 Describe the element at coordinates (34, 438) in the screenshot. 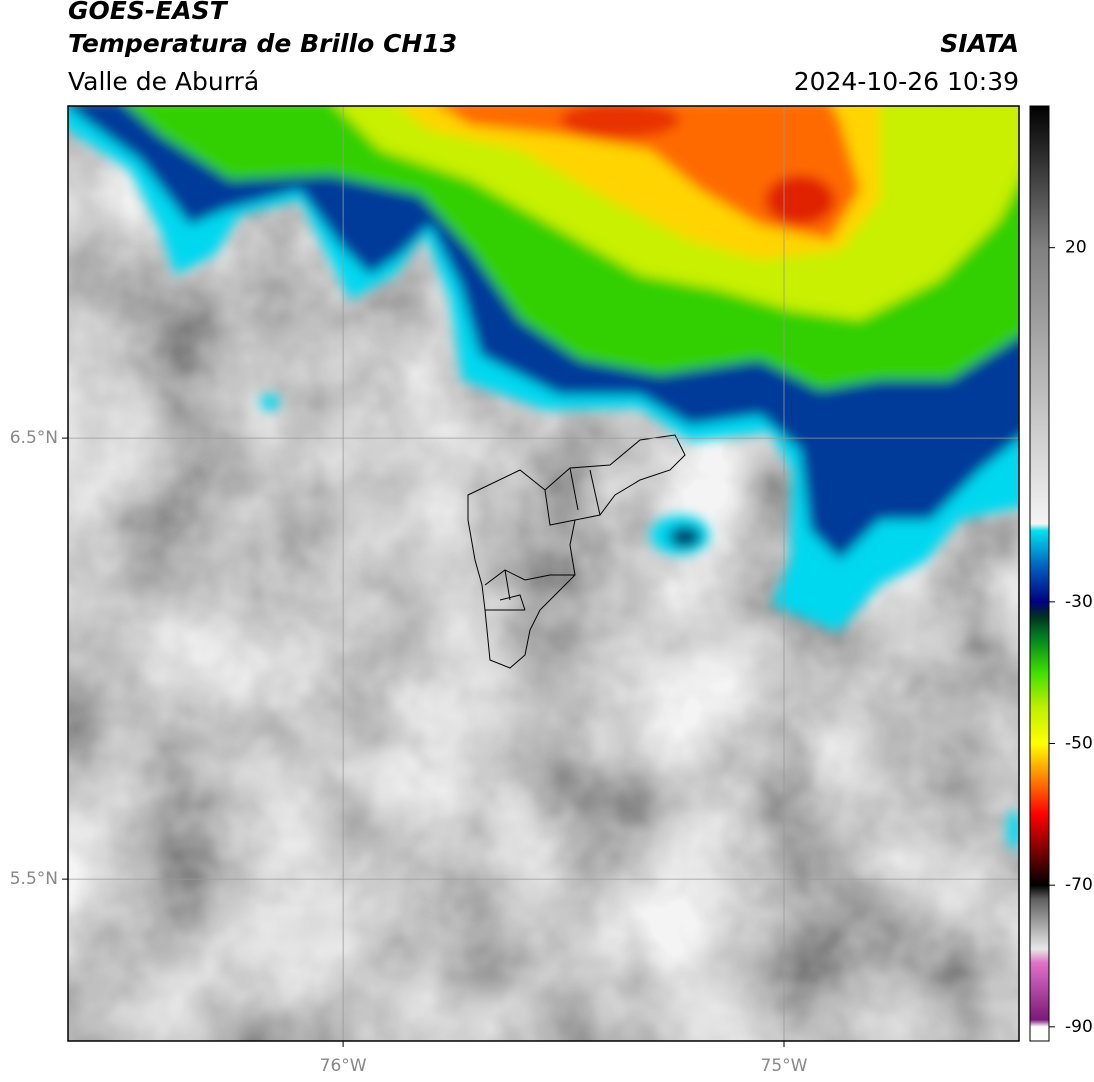

I see `lat-tick-label: 6.5°N` at that location.